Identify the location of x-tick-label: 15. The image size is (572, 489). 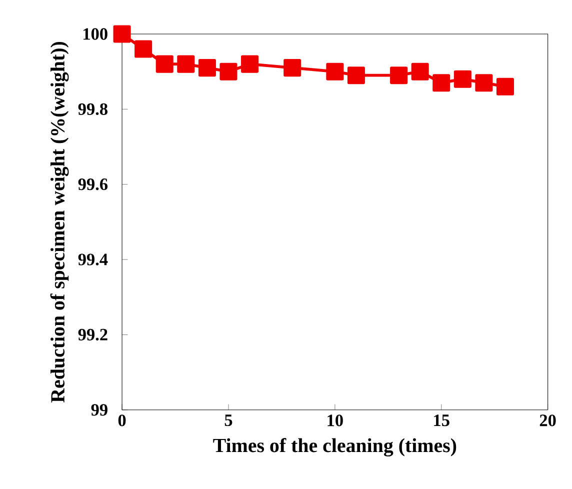
(442, 420).